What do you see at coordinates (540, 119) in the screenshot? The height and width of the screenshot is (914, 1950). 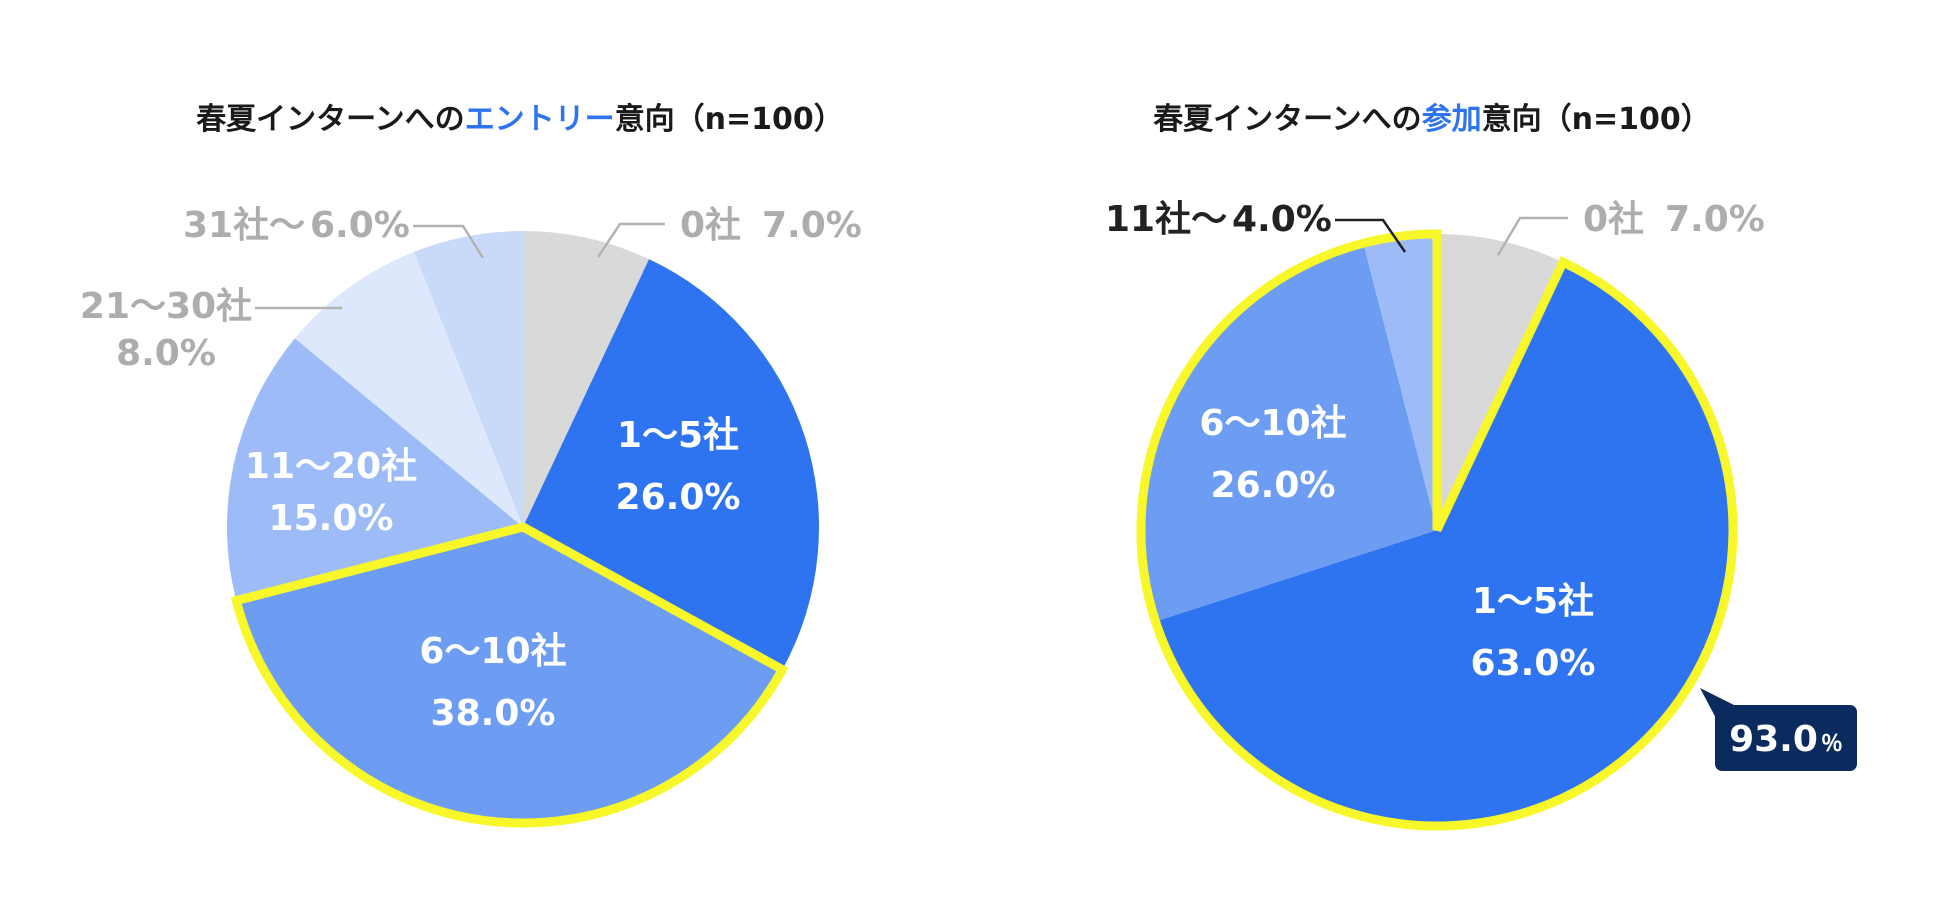 I see `title-highlight: エントリー` at bounding box center [540, 119].